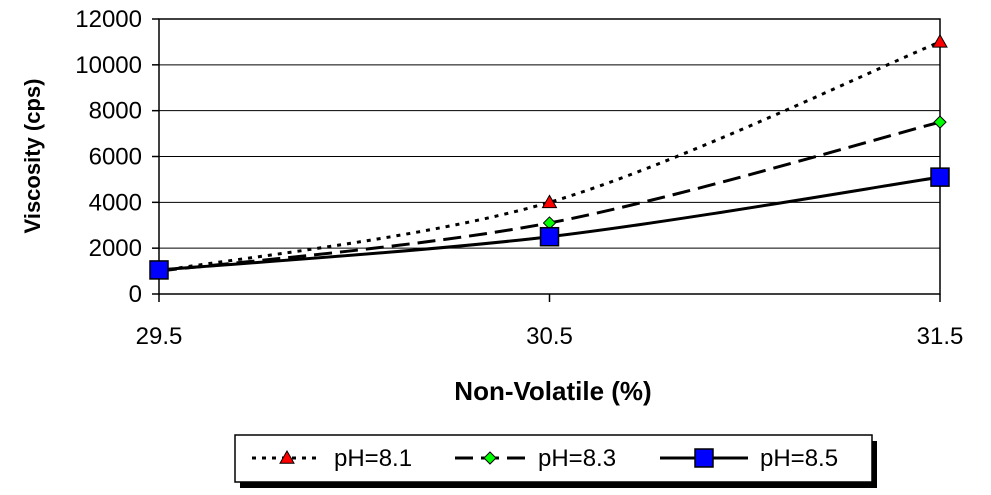 The image size is (991, 495). Describe the element at coordinates (115, 202) in the screenshot. I see `y-tick-label: 4000` at that location.